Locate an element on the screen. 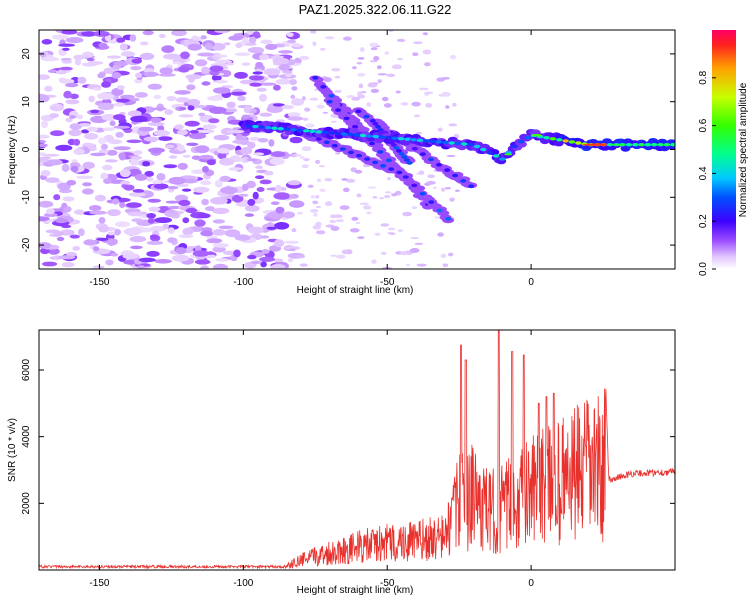  snr-x-tick-label: -150 is located at coordinates (99, 583).